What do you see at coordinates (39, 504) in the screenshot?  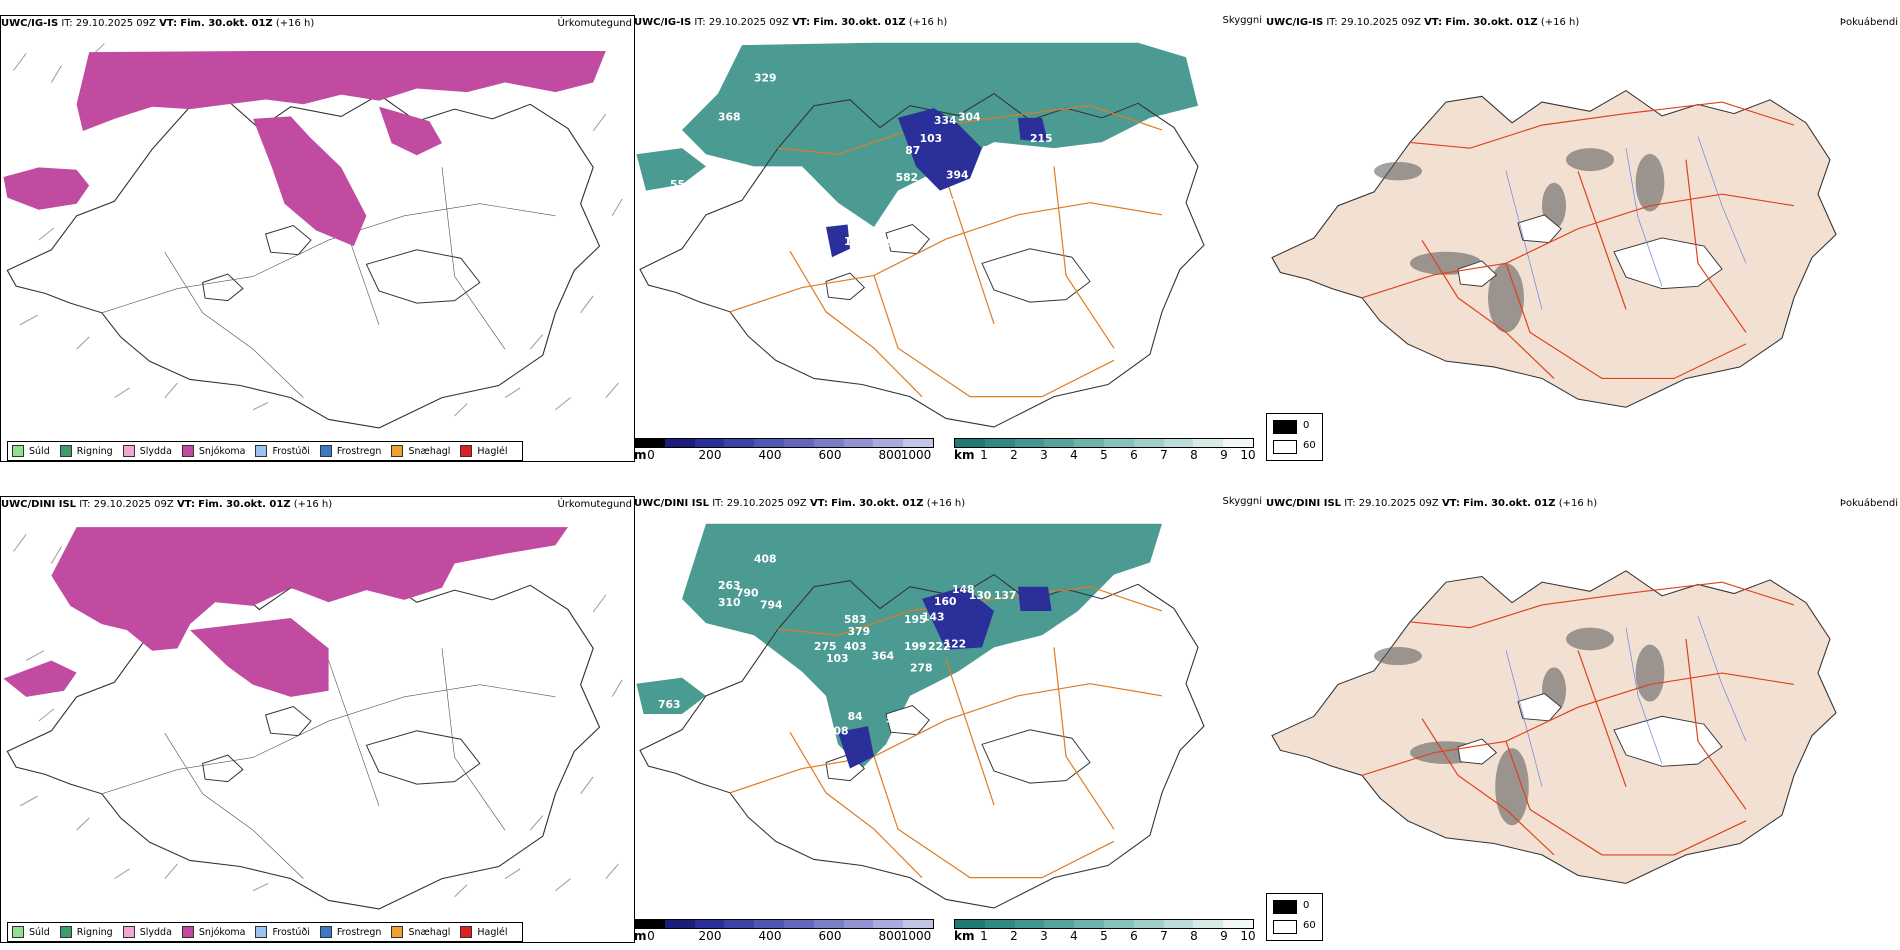 I see `model-name: UWC/DINI ISL` at bounding box center [39, 504].